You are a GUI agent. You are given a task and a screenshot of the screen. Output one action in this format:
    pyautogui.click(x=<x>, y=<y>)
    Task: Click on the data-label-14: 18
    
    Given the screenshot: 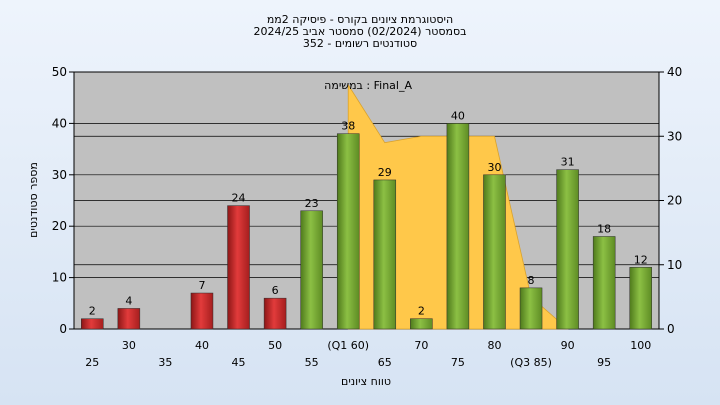 What is the action you would take?
    pyautogui.click(x=604, y=228)
    